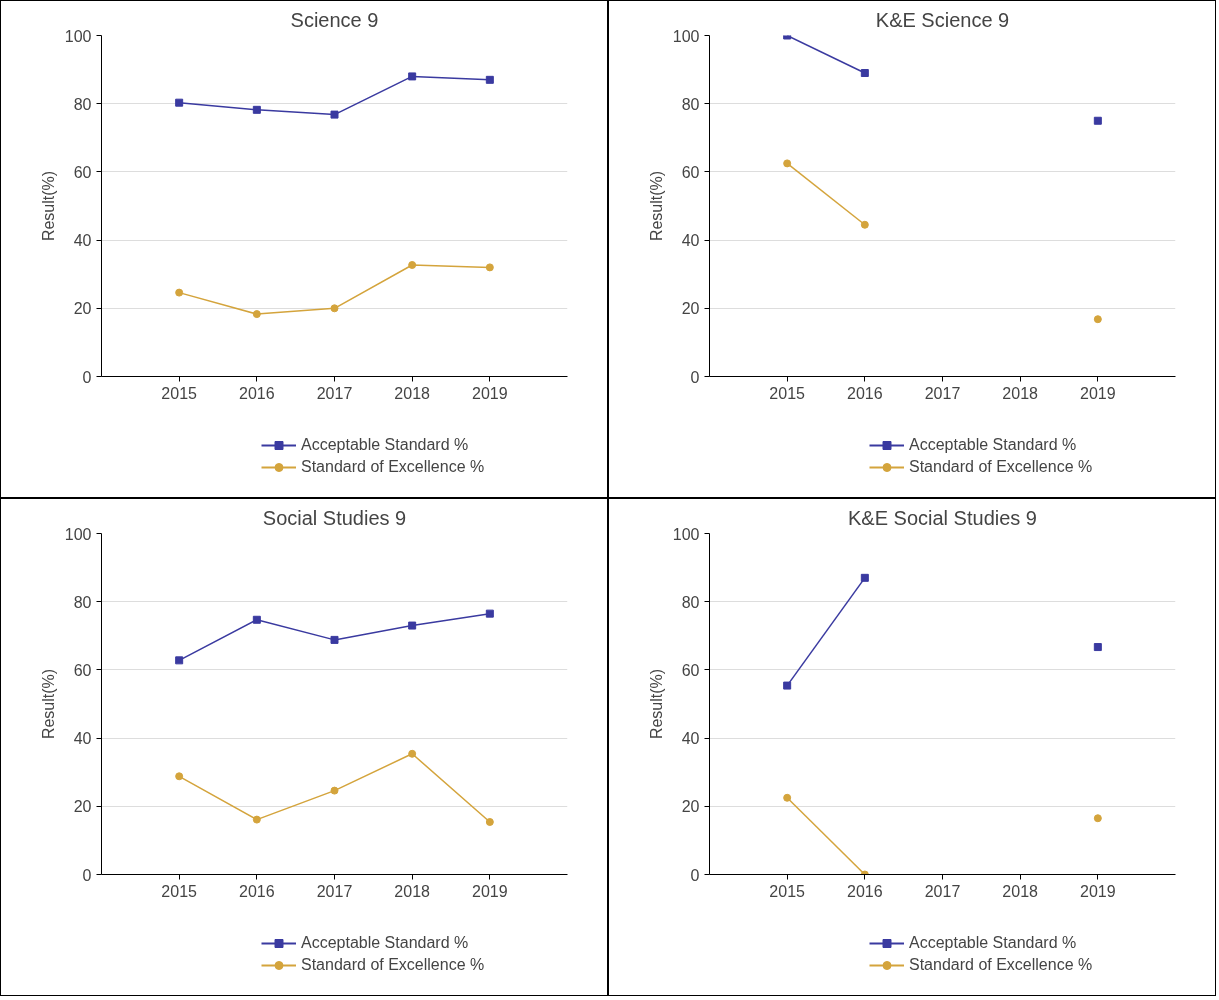  I want to click on chart-title: Social Studies 9, so click(334, 517).